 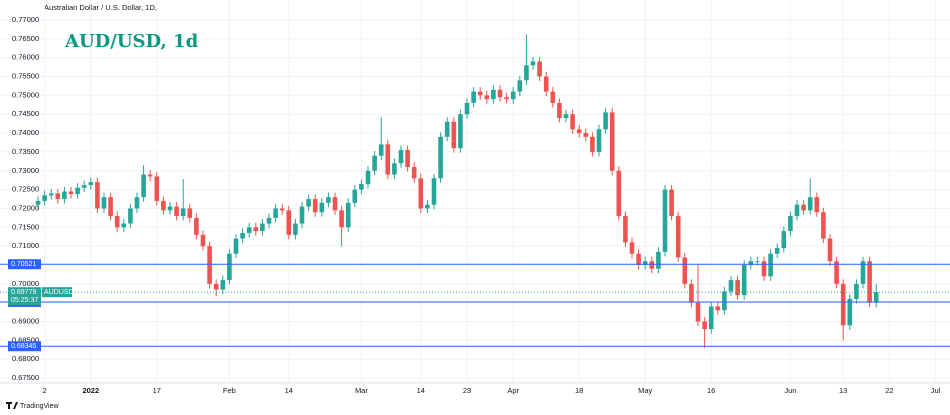 I want to click on x-tick-label: 14, so click(x=421, y=390).